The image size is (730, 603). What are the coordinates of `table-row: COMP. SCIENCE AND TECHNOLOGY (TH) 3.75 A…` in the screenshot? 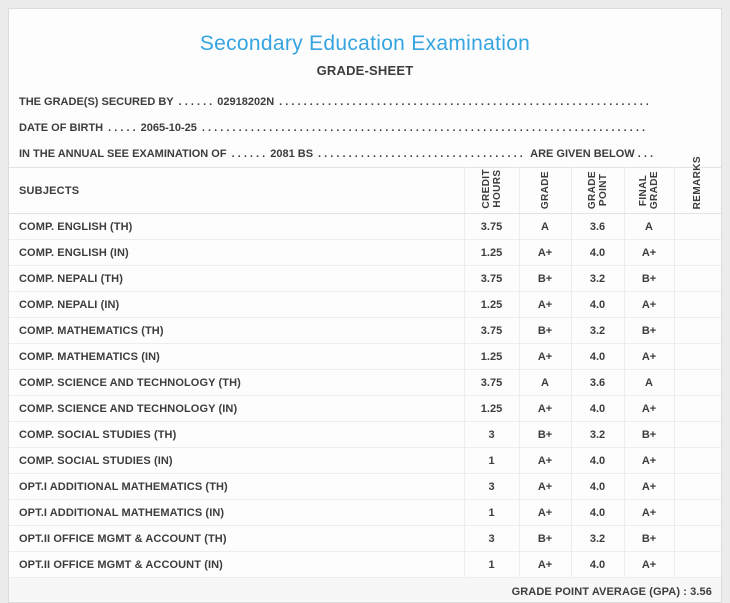 It's located at (365, 382).